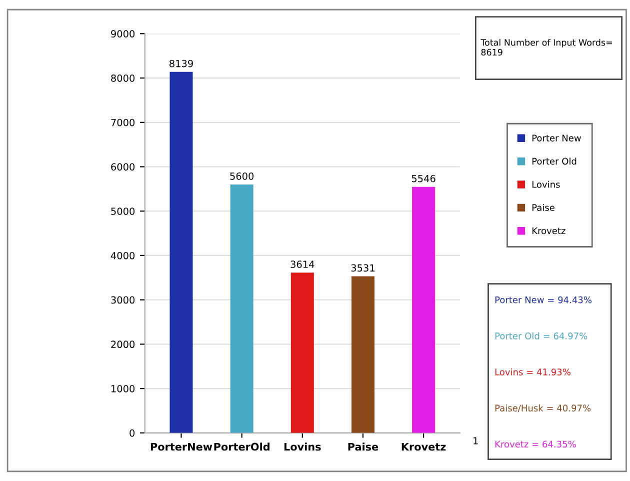 This screenshot has height=481, width=630. Describe the element at coordinates (546, 184) in the screenshot. I see `legend-label: Lovins` at that location.